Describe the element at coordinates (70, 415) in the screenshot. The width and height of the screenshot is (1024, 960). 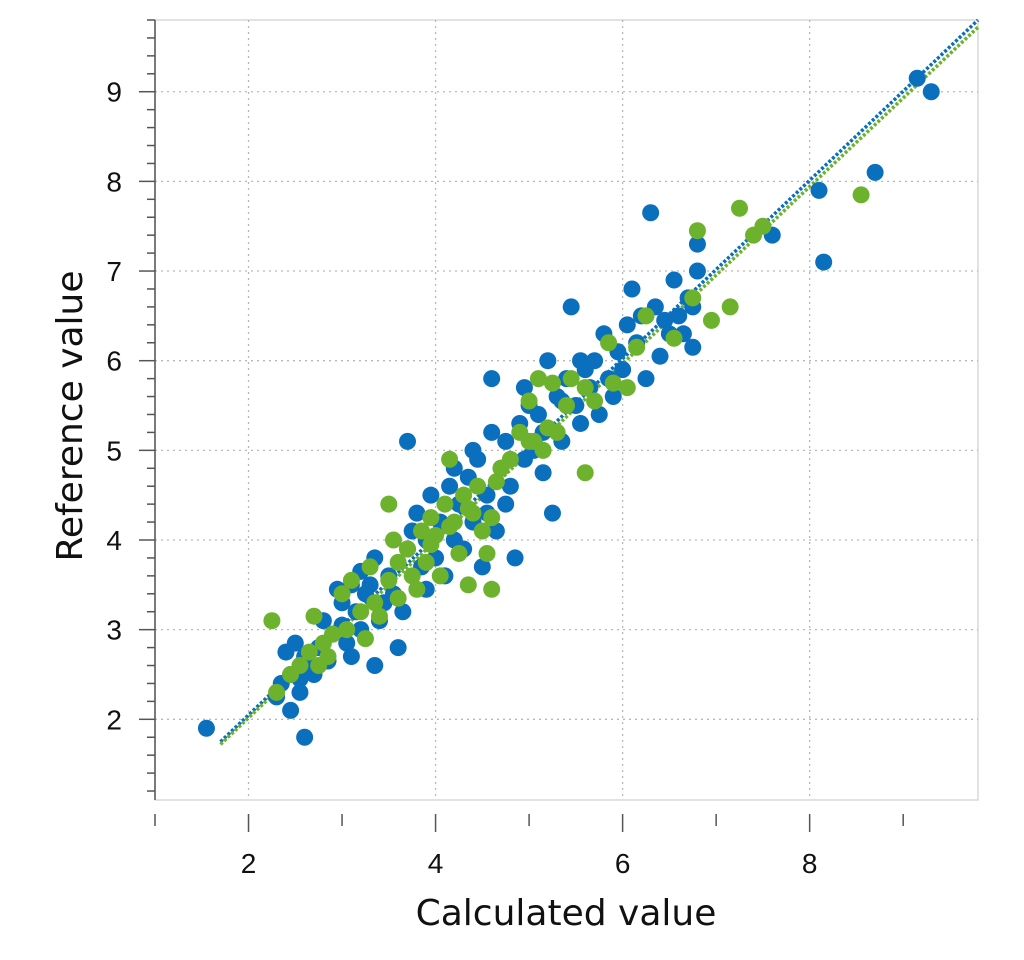
I see `y-axis-title: Reference value` at that location.